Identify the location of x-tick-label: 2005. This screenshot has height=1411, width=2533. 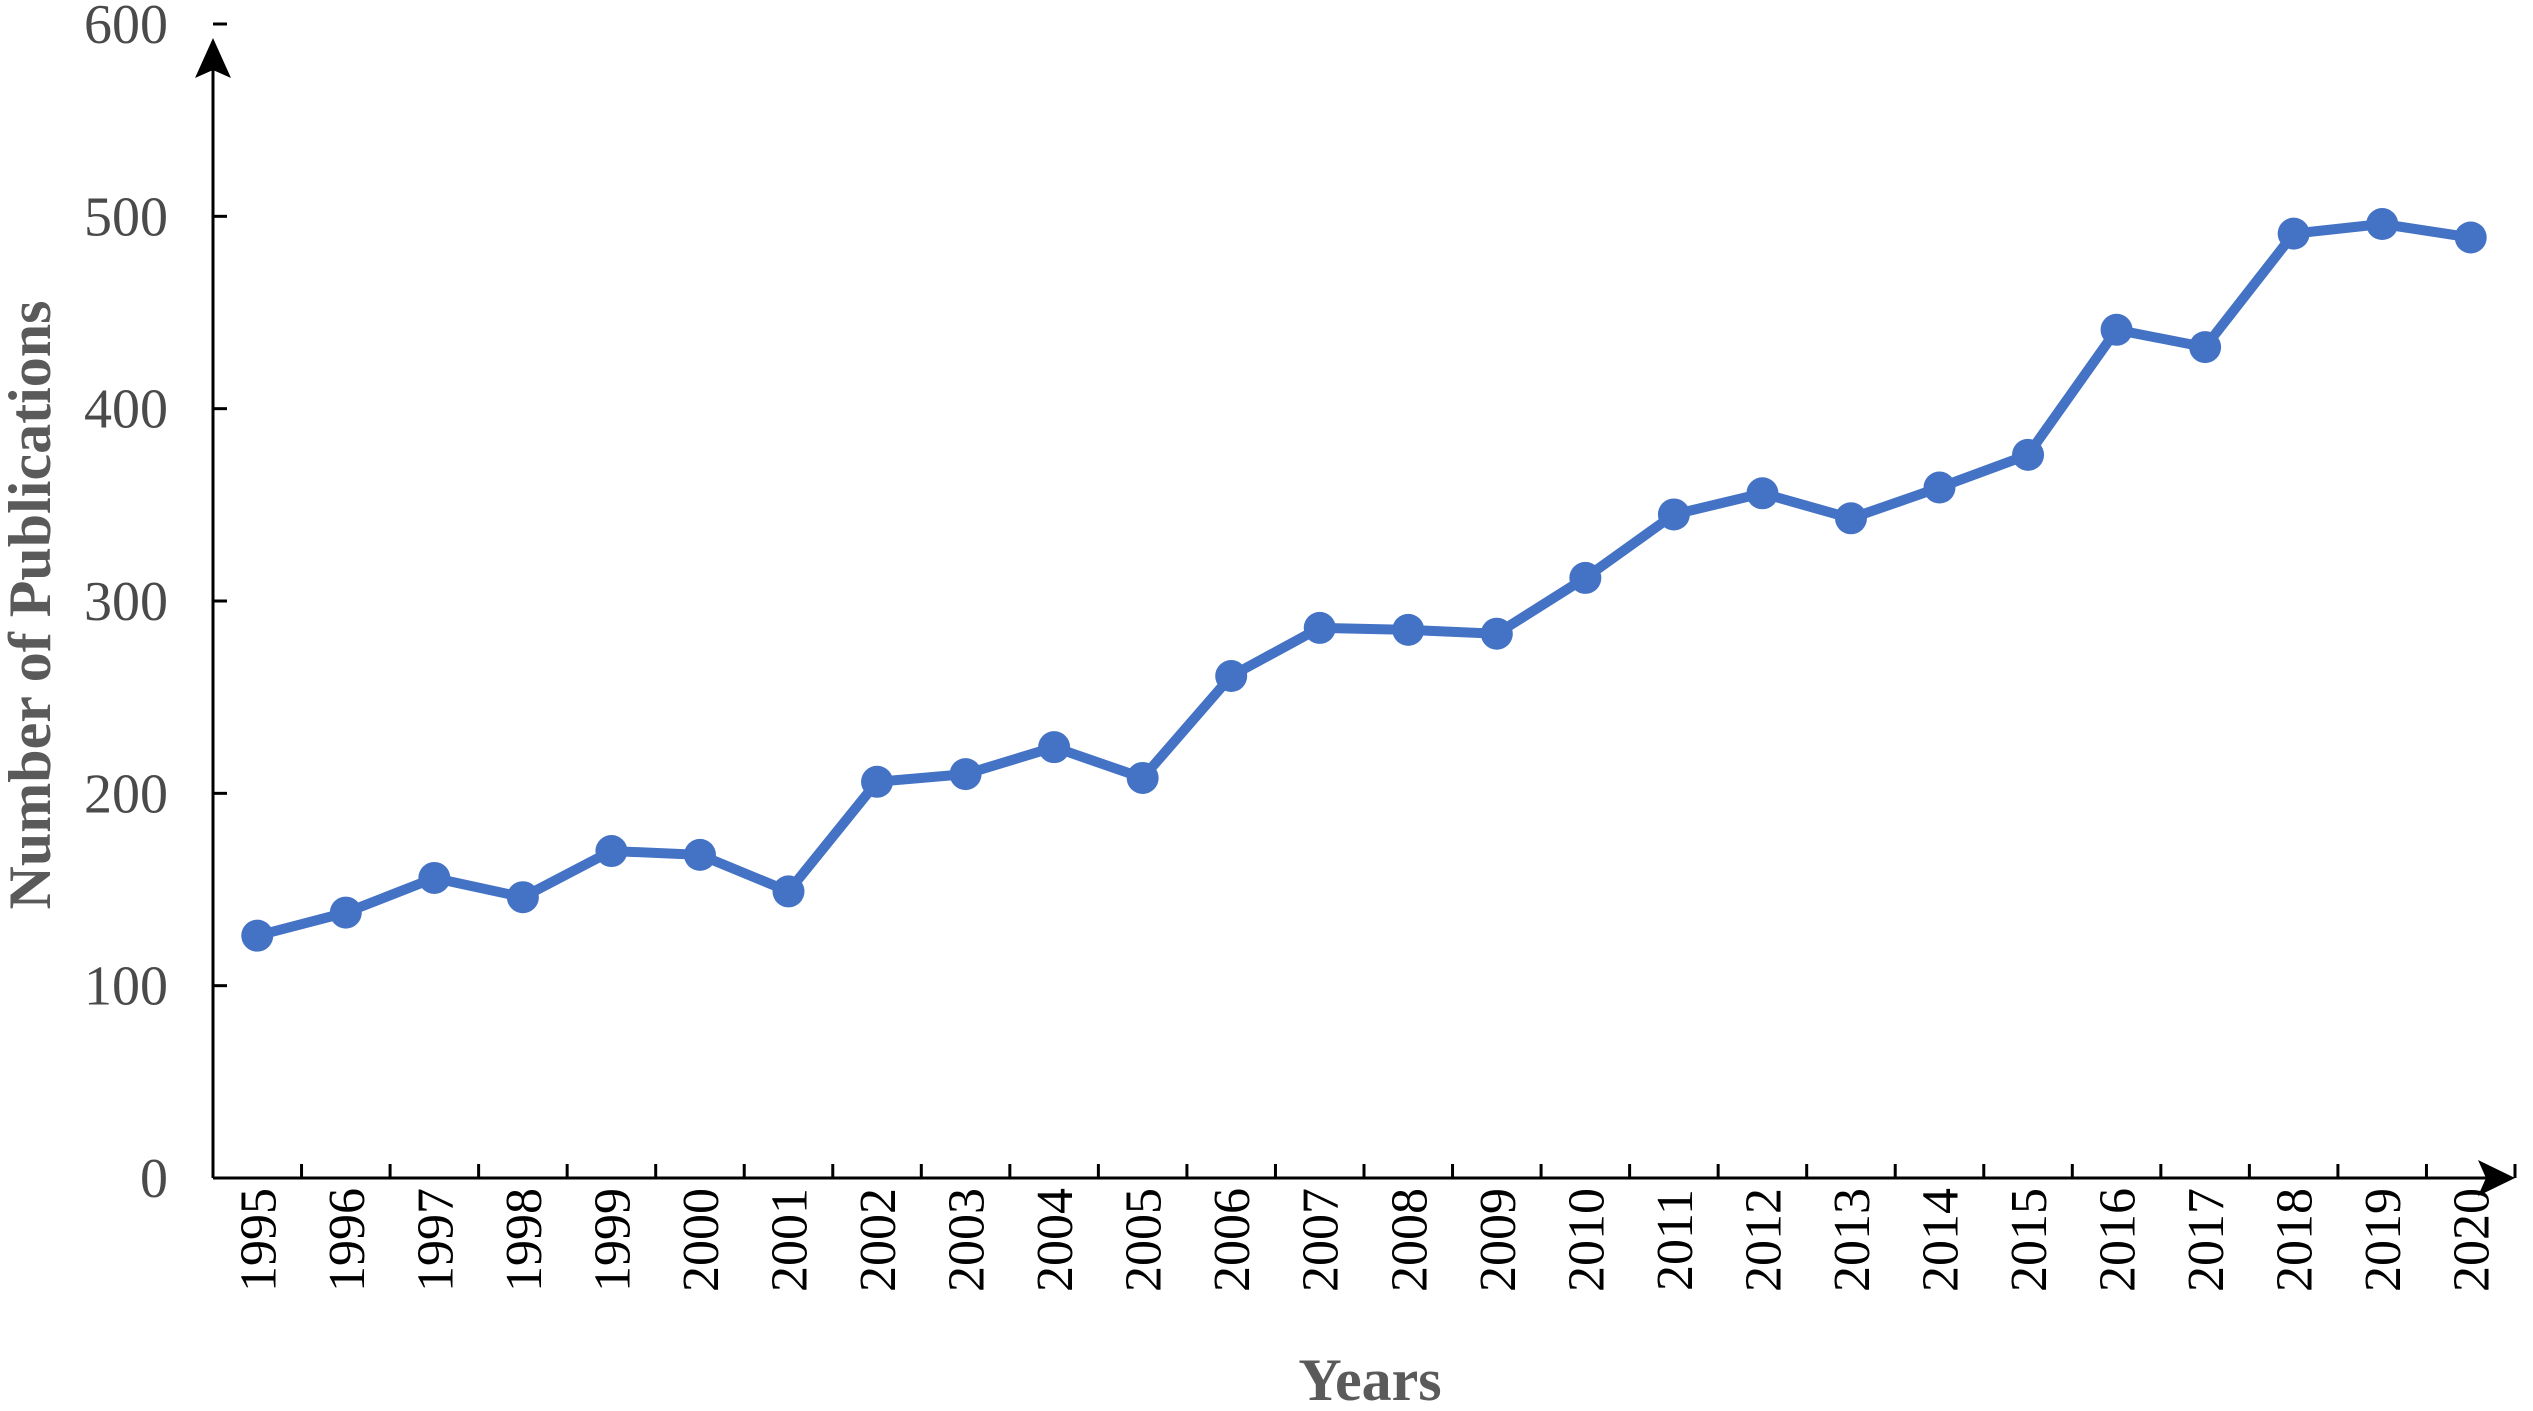
(1144, 1240).